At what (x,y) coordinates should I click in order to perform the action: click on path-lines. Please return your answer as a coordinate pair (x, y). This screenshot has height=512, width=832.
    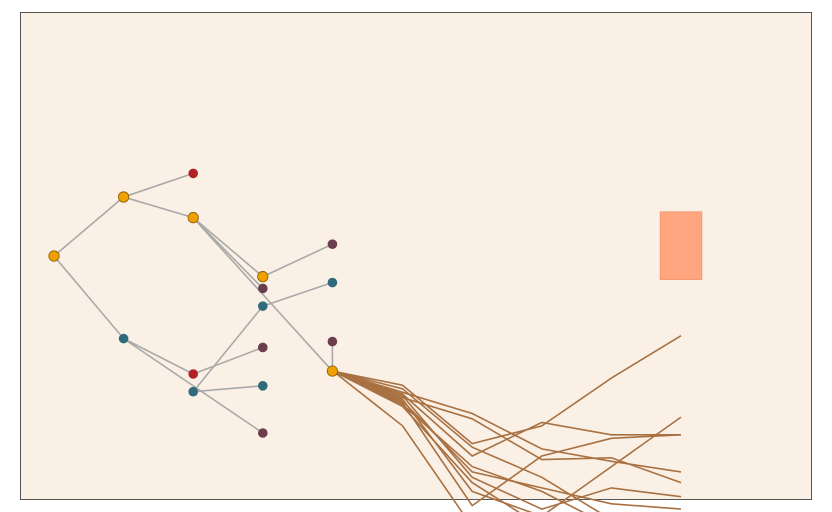
    Looking at the image, I should click on (507, 423).